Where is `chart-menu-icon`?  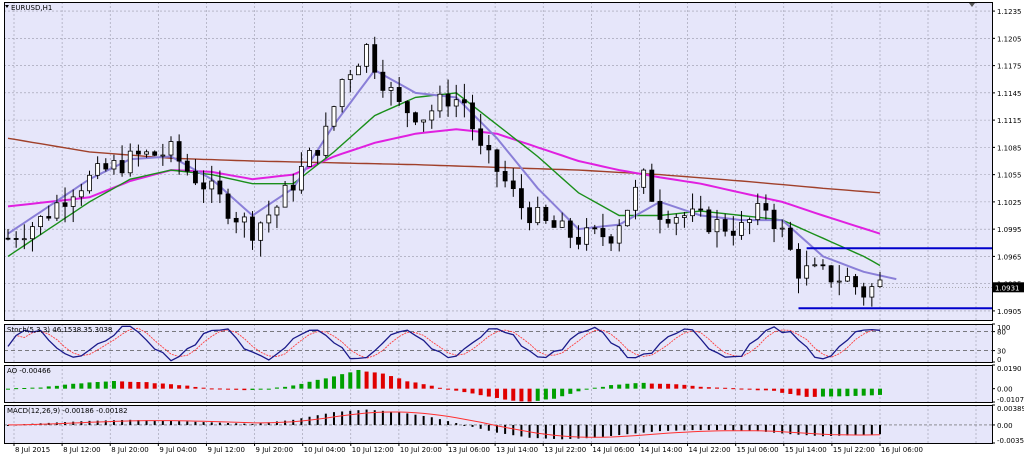
chart-menu-icon is located at coordinates (7, 6).